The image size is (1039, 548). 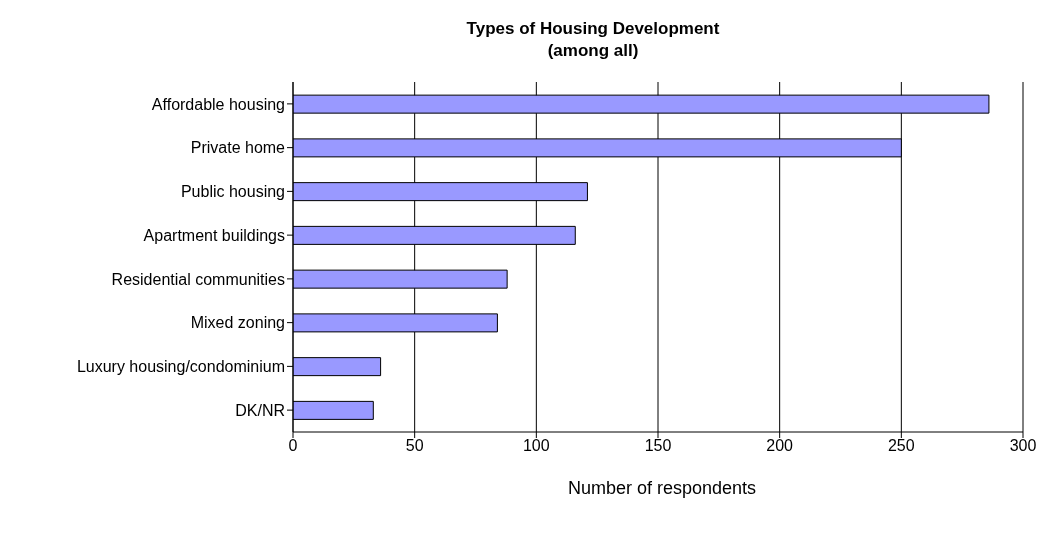 I want to click on y-tick-label: Affordable housing, so click(x=218, y=104).